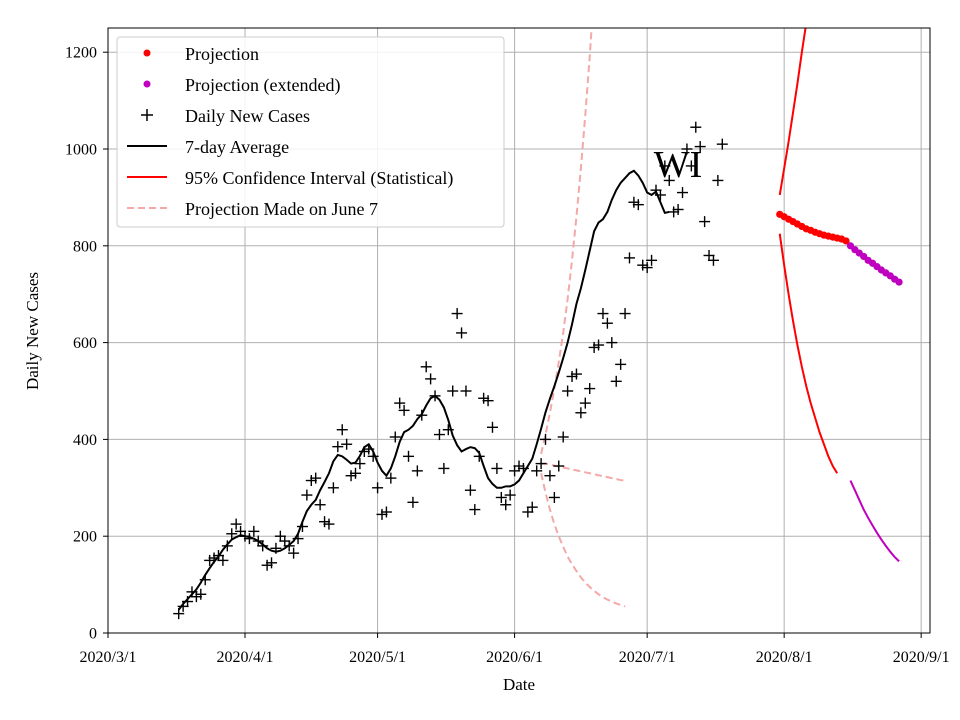  Describe the element at coordinates (81, 150) in the screenshot. I see `y-tick-label: 1000` at that location.